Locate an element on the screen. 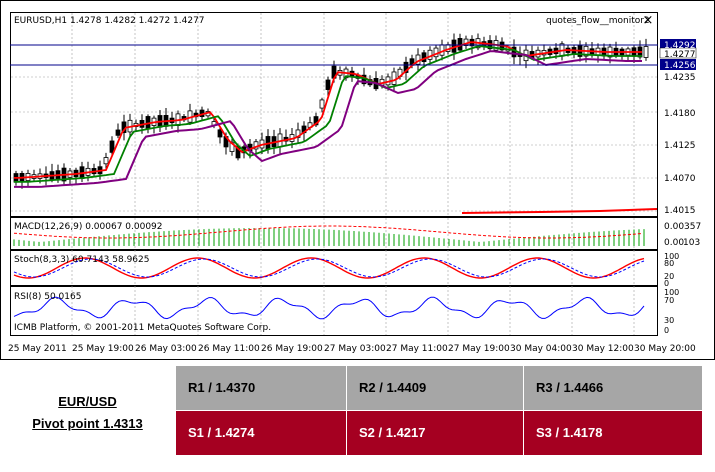 The image size is (715, 472). rsi-tick: 30 is located at coordinates (669, 320).